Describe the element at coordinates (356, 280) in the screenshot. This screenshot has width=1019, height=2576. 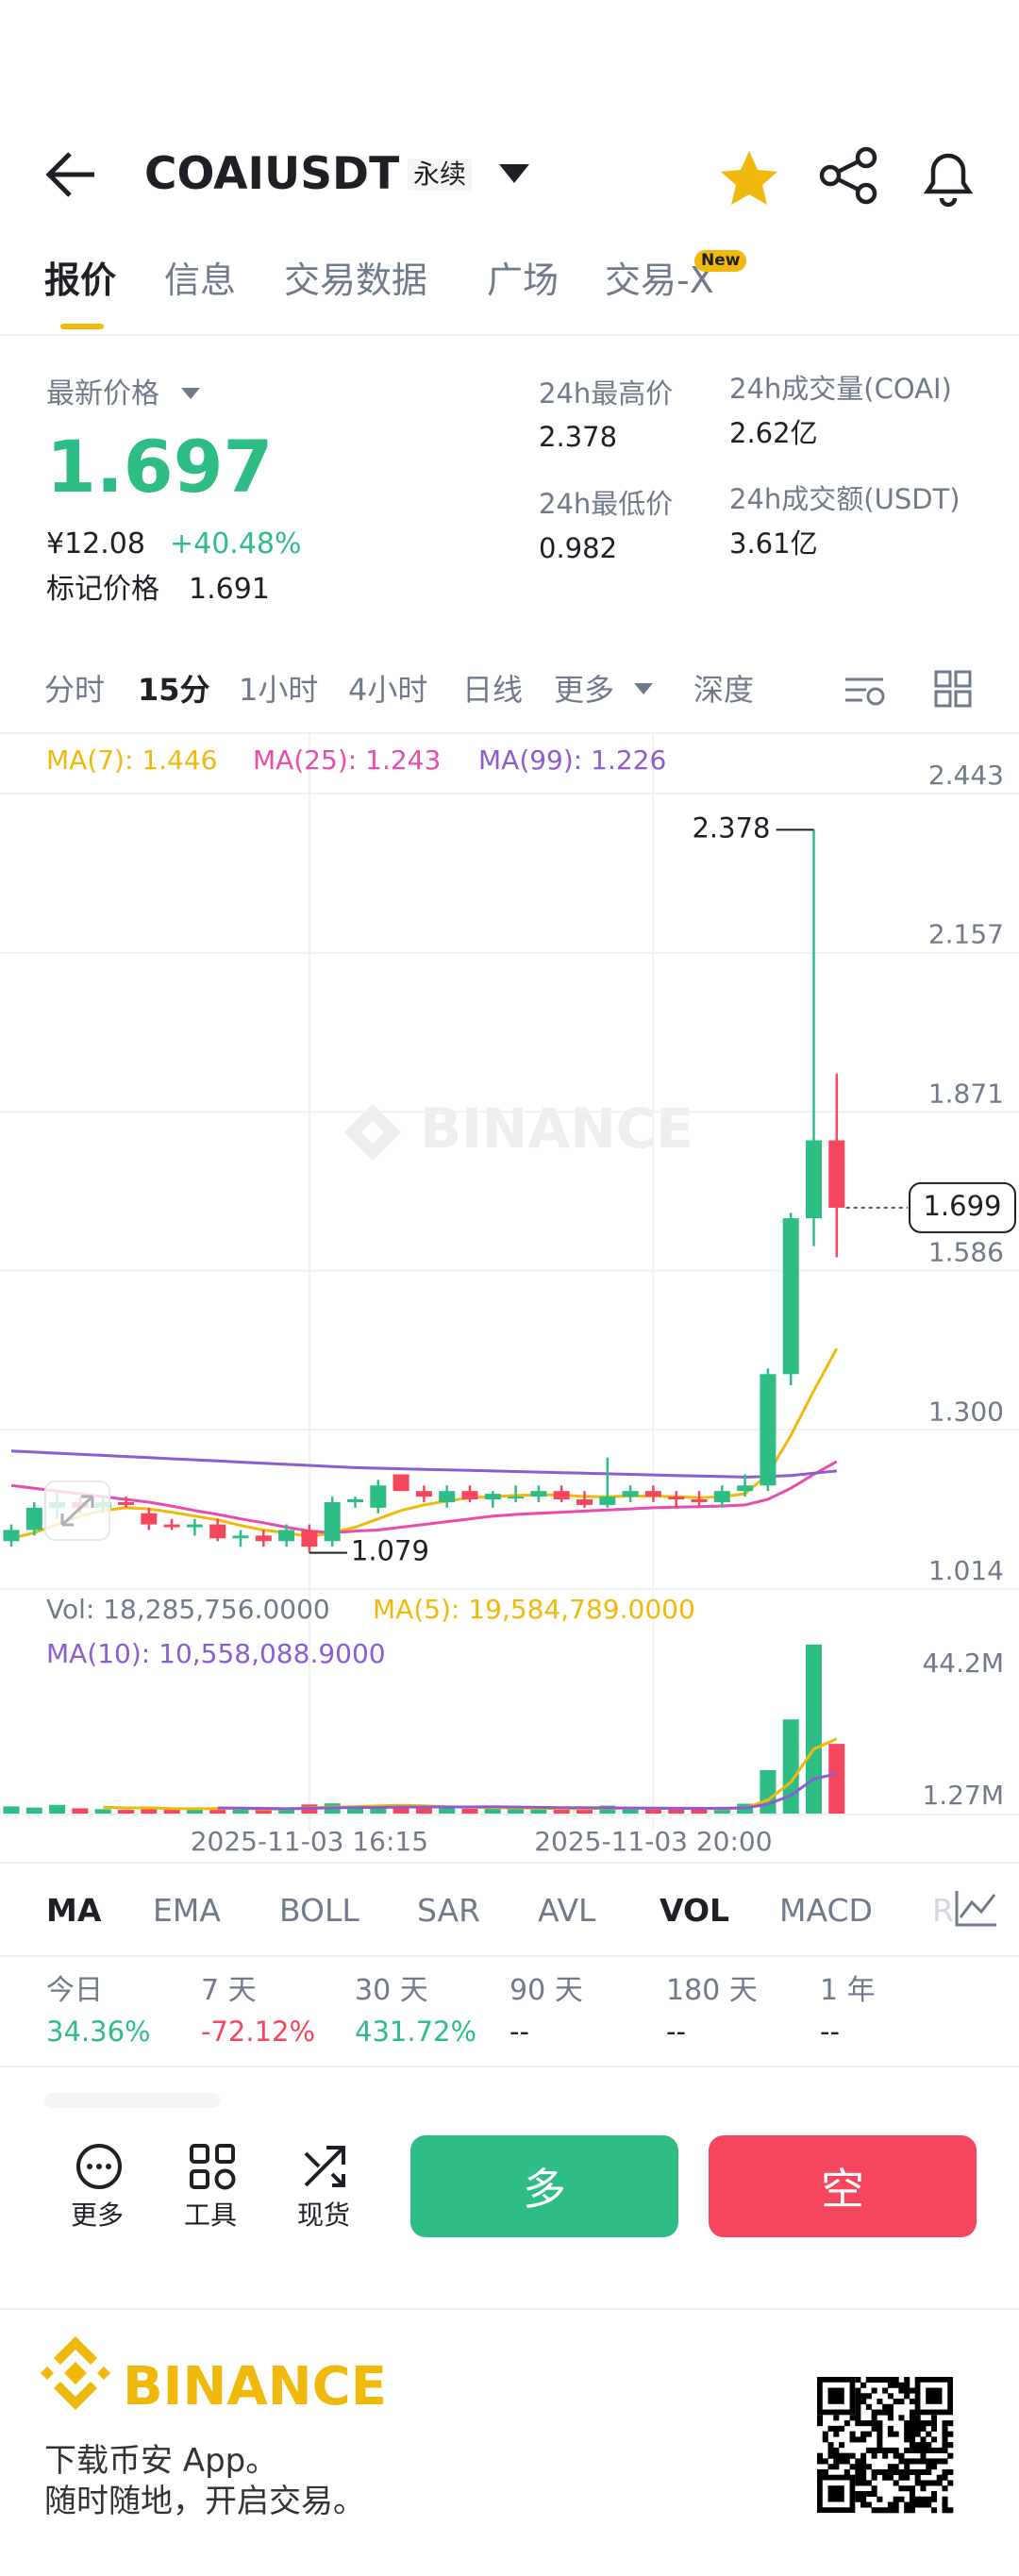
I see `tab: 交易数据` at that location.